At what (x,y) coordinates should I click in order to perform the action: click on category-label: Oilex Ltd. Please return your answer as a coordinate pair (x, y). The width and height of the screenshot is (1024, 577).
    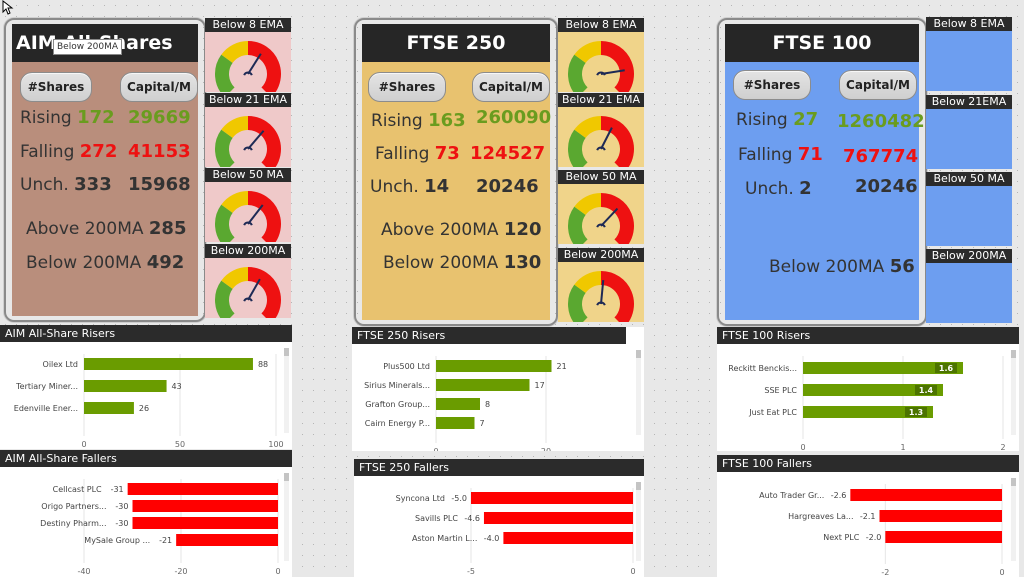
    Looking at the image, I should click on (60, 364).